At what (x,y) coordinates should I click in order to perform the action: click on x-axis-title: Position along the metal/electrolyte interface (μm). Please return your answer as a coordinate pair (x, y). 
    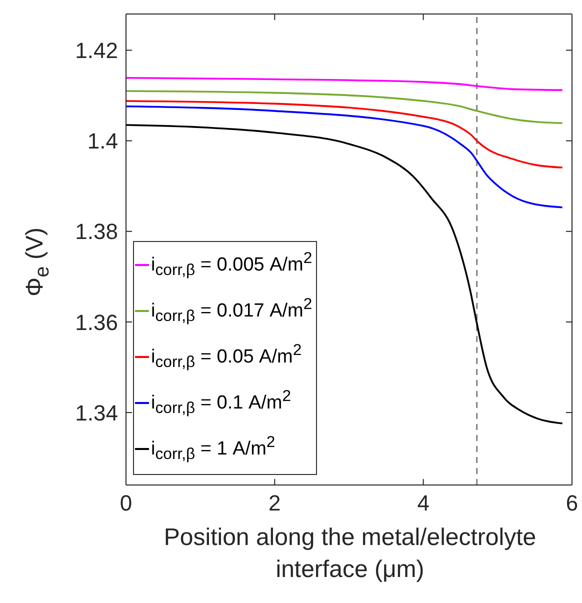
    Looking at the image, I should click on (350, 554).